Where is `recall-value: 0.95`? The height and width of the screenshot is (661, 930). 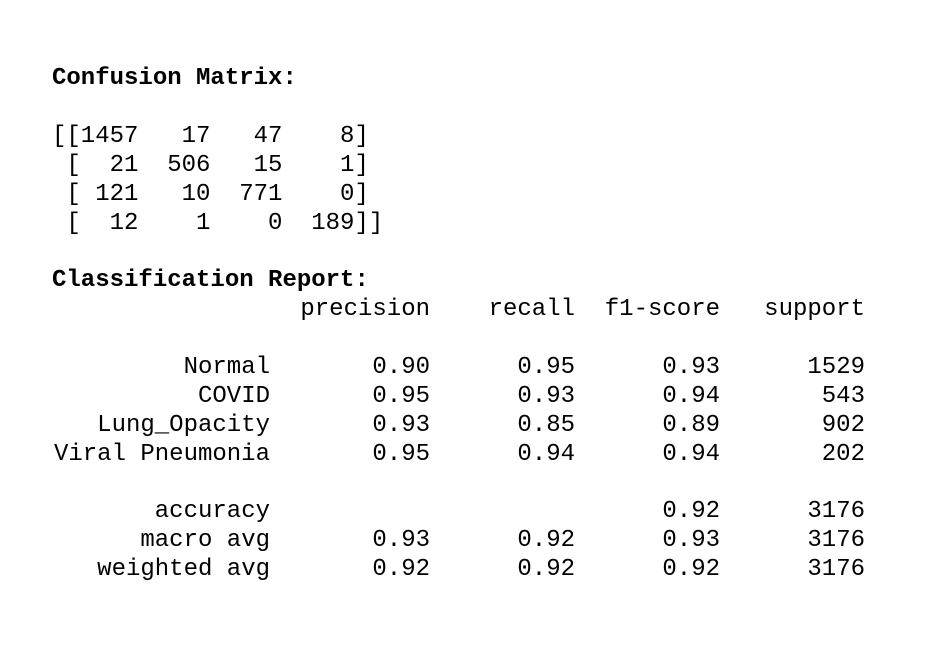
recall-value: 0.95 is located at coordinates (546, 367).